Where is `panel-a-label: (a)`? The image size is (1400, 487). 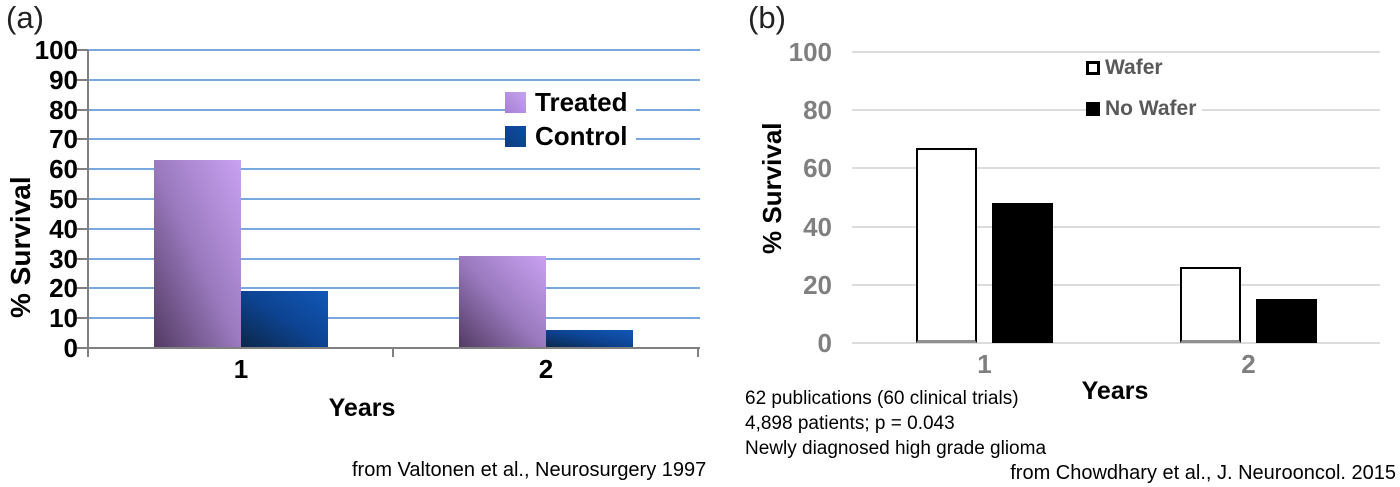 panel-a-label: (a) is located at coordinates (25, 17).